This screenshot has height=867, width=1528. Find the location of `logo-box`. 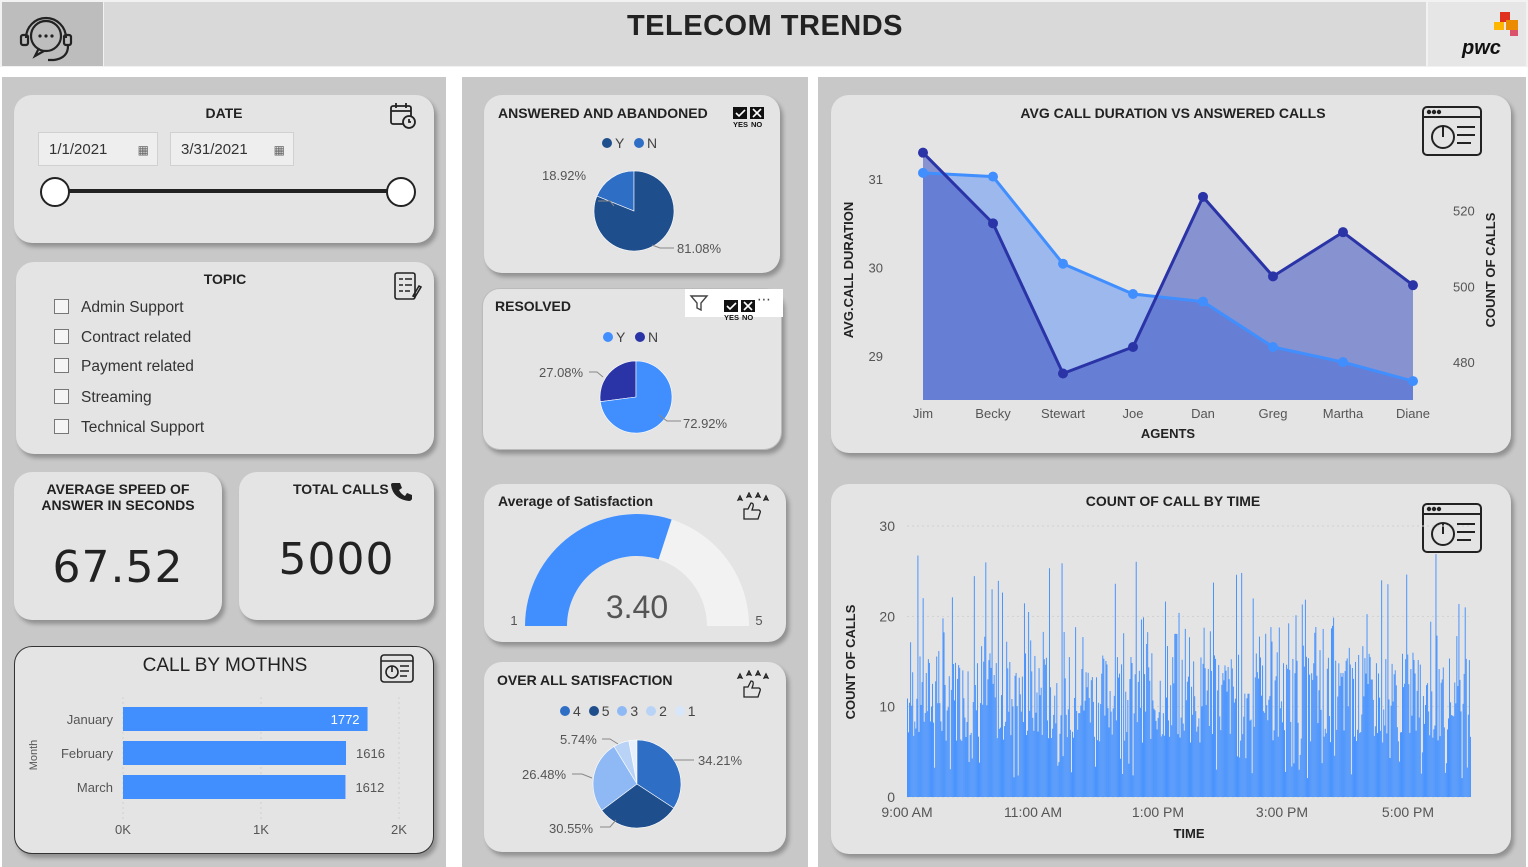

logo-box is located at coordinates (52, 34).